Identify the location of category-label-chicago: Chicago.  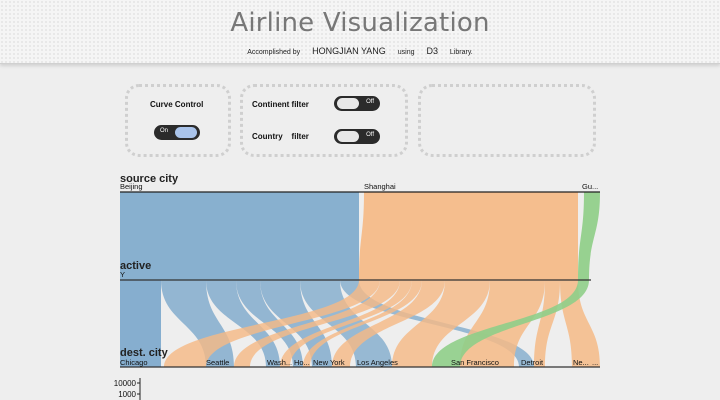
(134, 362).